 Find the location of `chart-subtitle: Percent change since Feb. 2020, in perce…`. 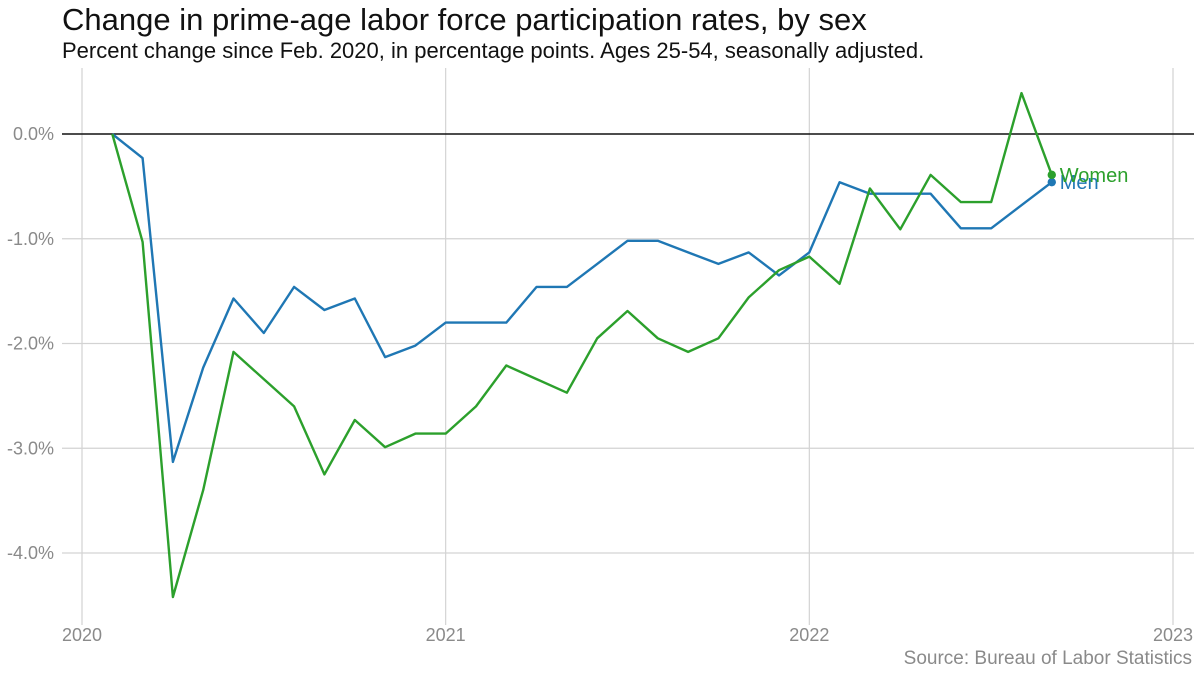

chart-subtitle: Percent change since Feb. 2020, in perce… is located at coordinates (493, 50).